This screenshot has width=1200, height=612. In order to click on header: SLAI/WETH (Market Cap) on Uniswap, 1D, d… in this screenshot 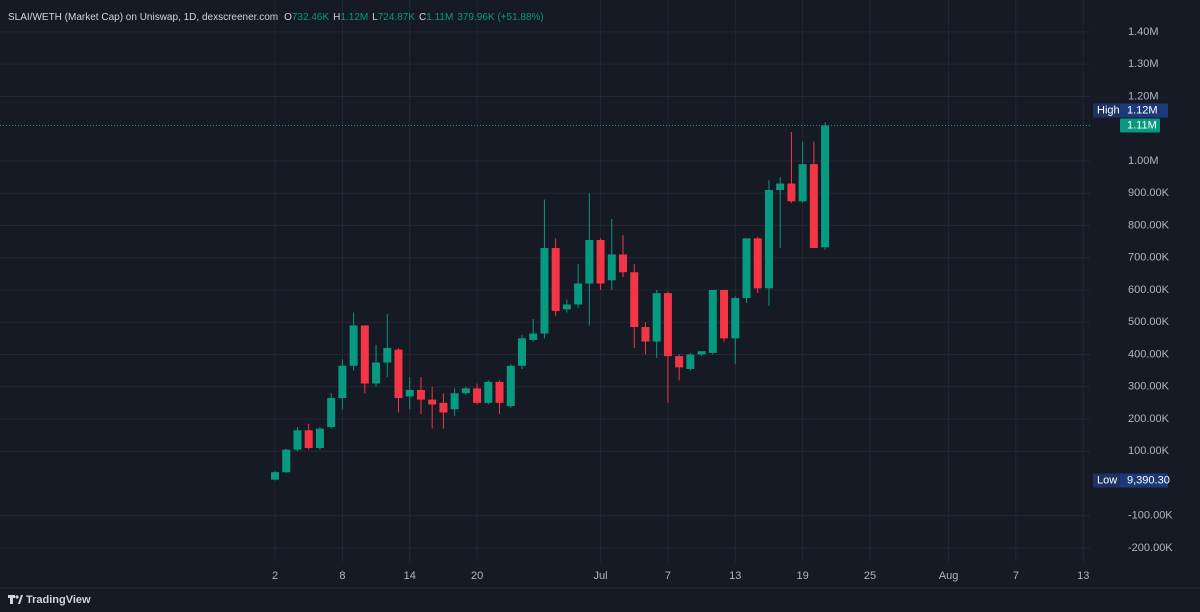, I will do `click(276, 17)`.